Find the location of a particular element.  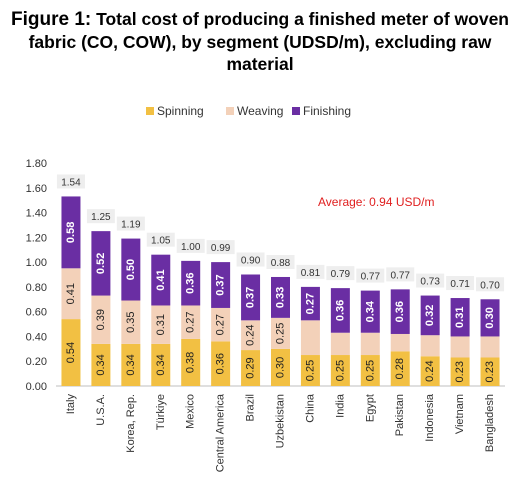

total-label: 0.81 is located at coordinates (311, 273).